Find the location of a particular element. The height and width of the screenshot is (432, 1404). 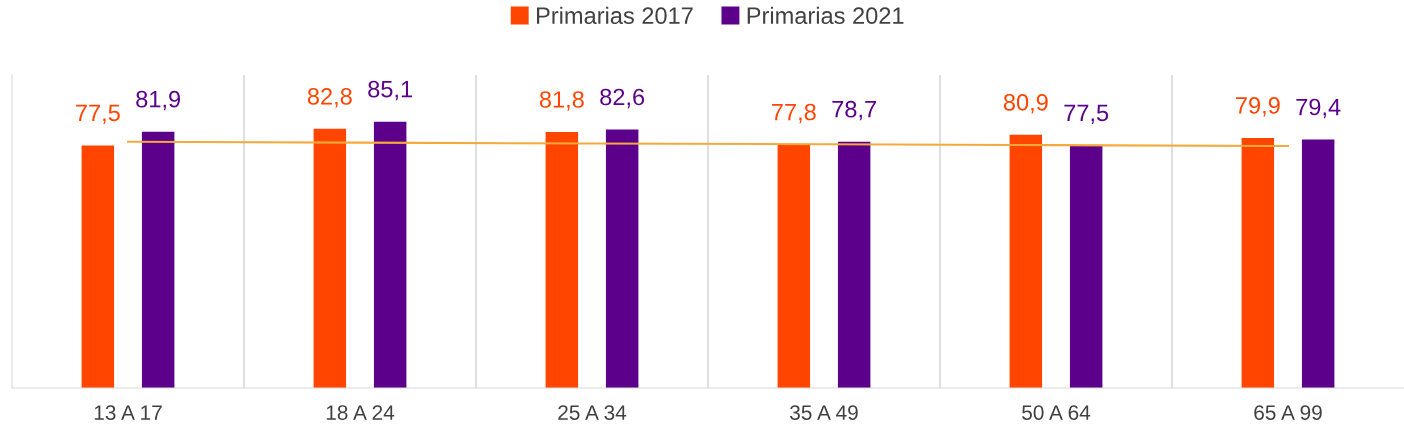

data-label: 77,8 is located at coordinates (794, 113).